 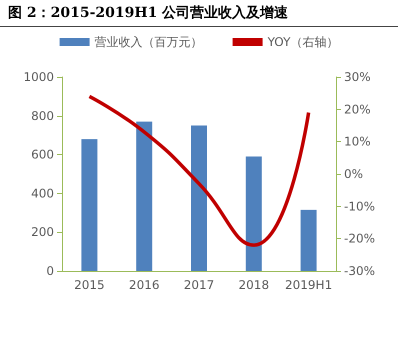 I want to click on y2-tick-label: -30%, so click(x=360, y=271).